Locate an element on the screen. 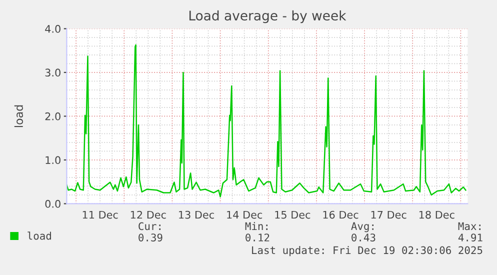 The image size is (497, 275). y-tick-label: 4.0 is located at coordinates (52, 28).